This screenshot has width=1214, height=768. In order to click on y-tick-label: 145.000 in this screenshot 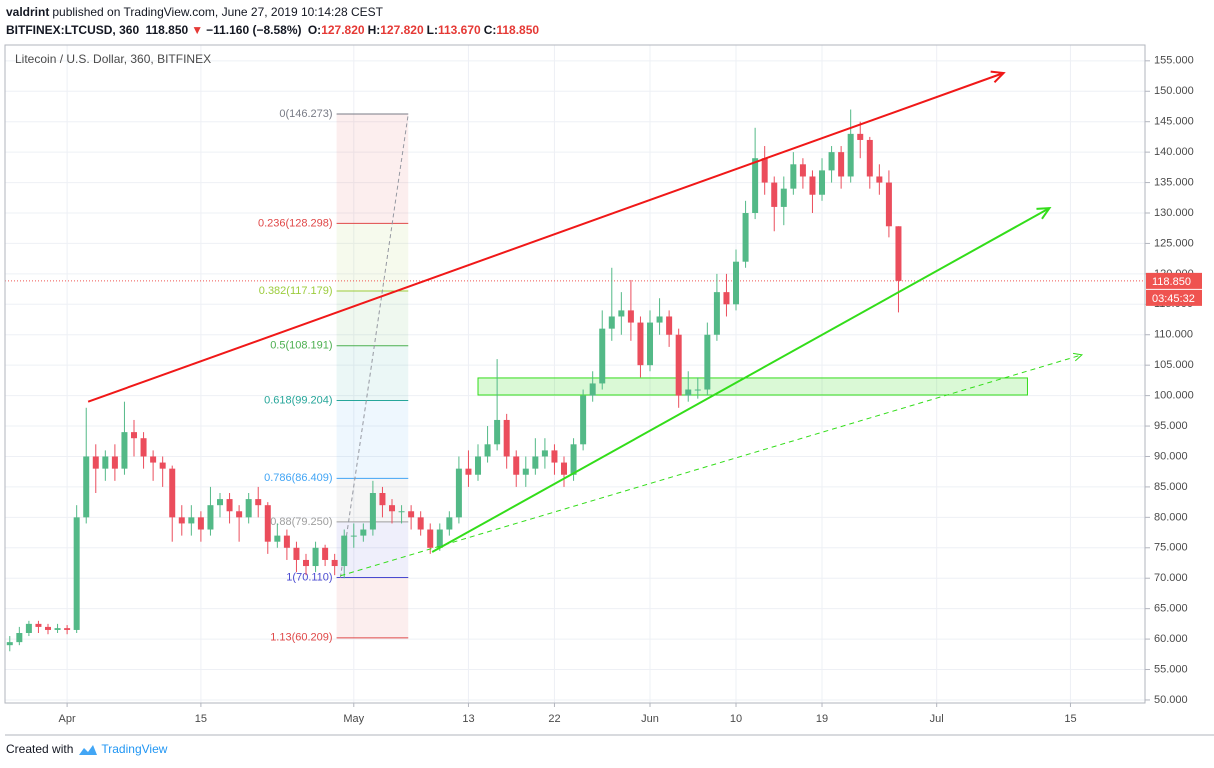, I will do `click(1174, 122)`.